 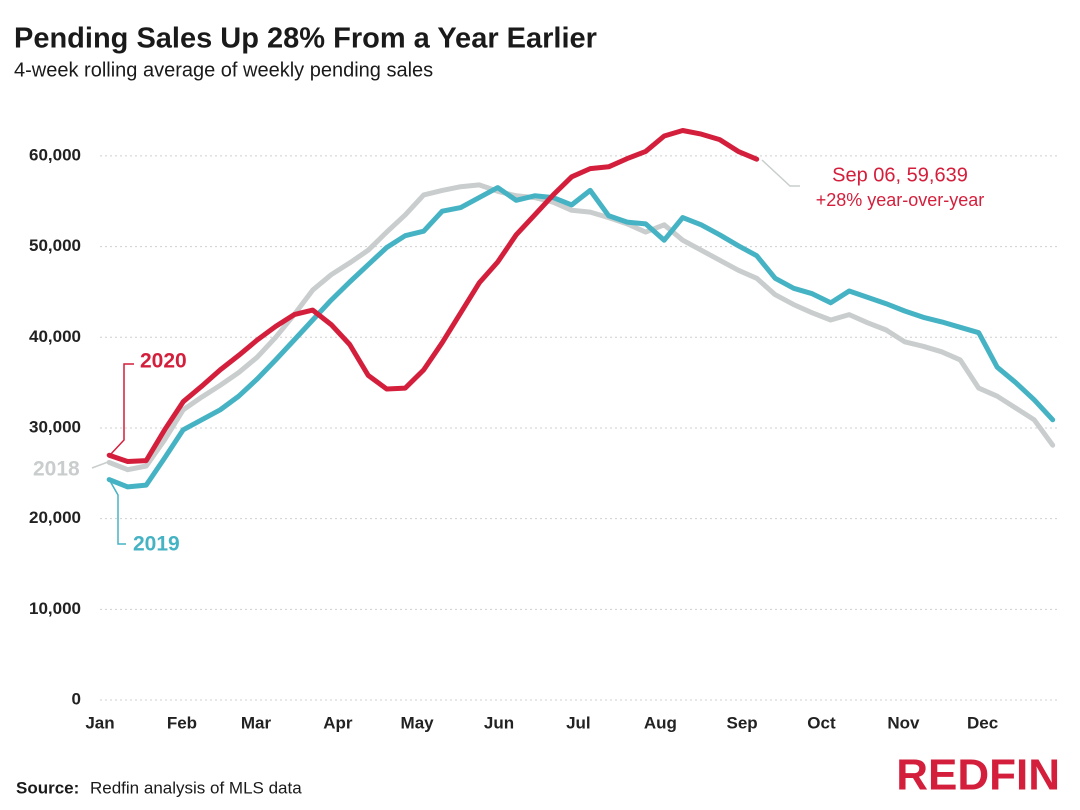 I want to click on source-label: Source:, so click(x=47, y=787).